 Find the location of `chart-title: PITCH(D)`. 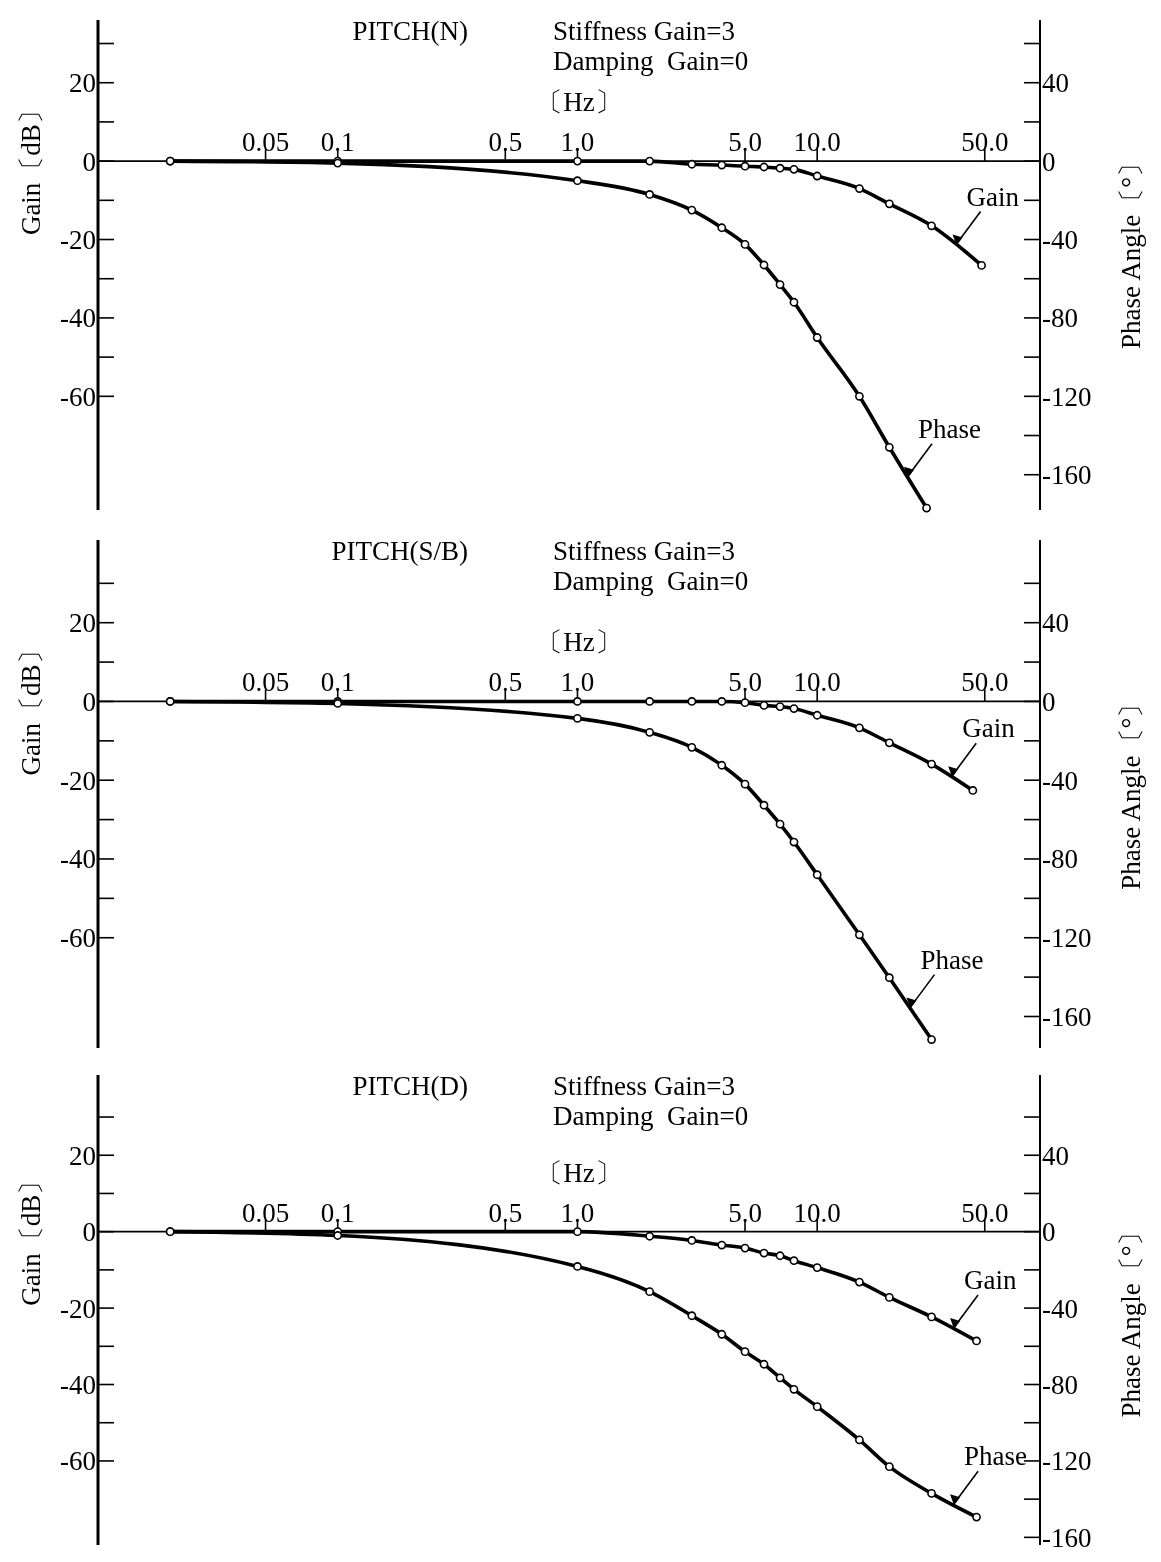

chart-title: PITCH(D) is located at coordinates (410, 1086).